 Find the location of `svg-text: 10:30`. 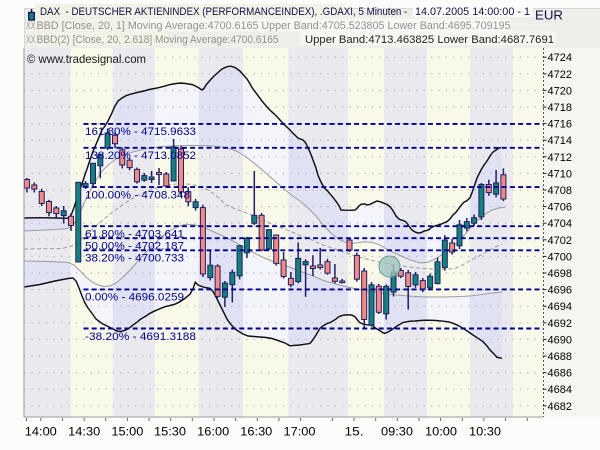

svg-text: 10:30 is located at coordinates (485, 433).